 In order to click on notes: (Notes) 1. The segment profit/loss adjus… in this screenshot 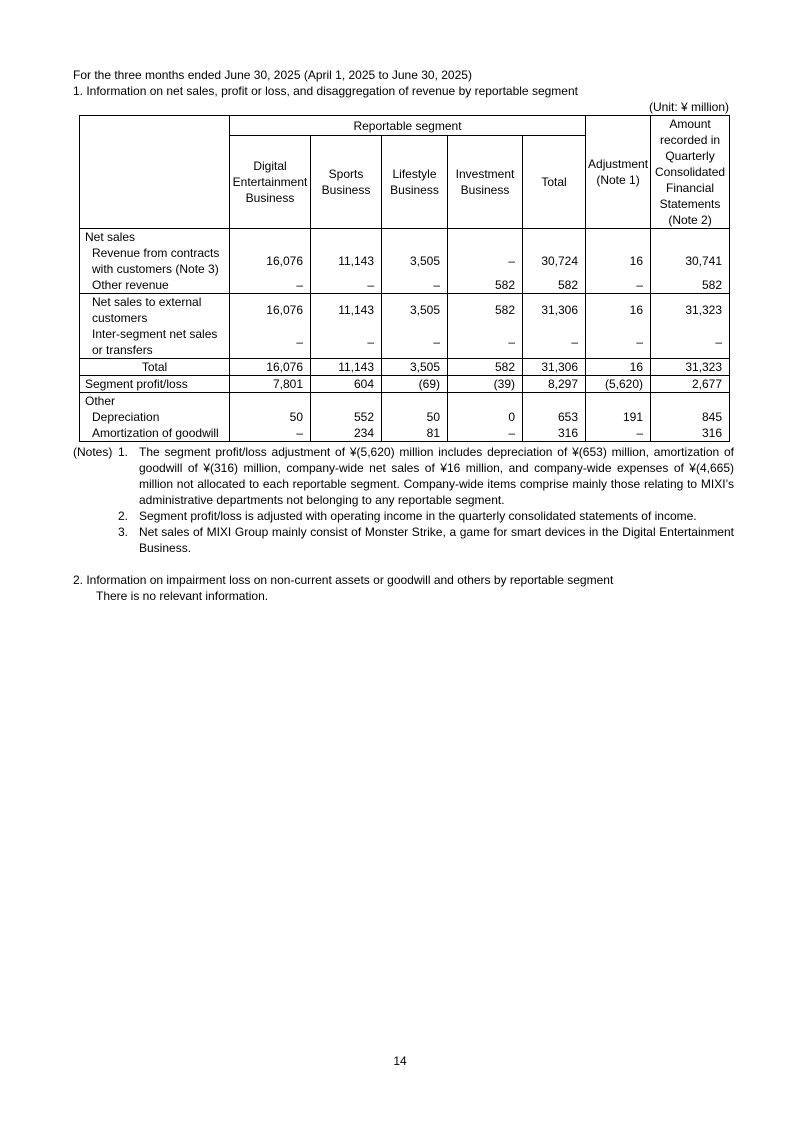, I will do `click(403, 500)`.